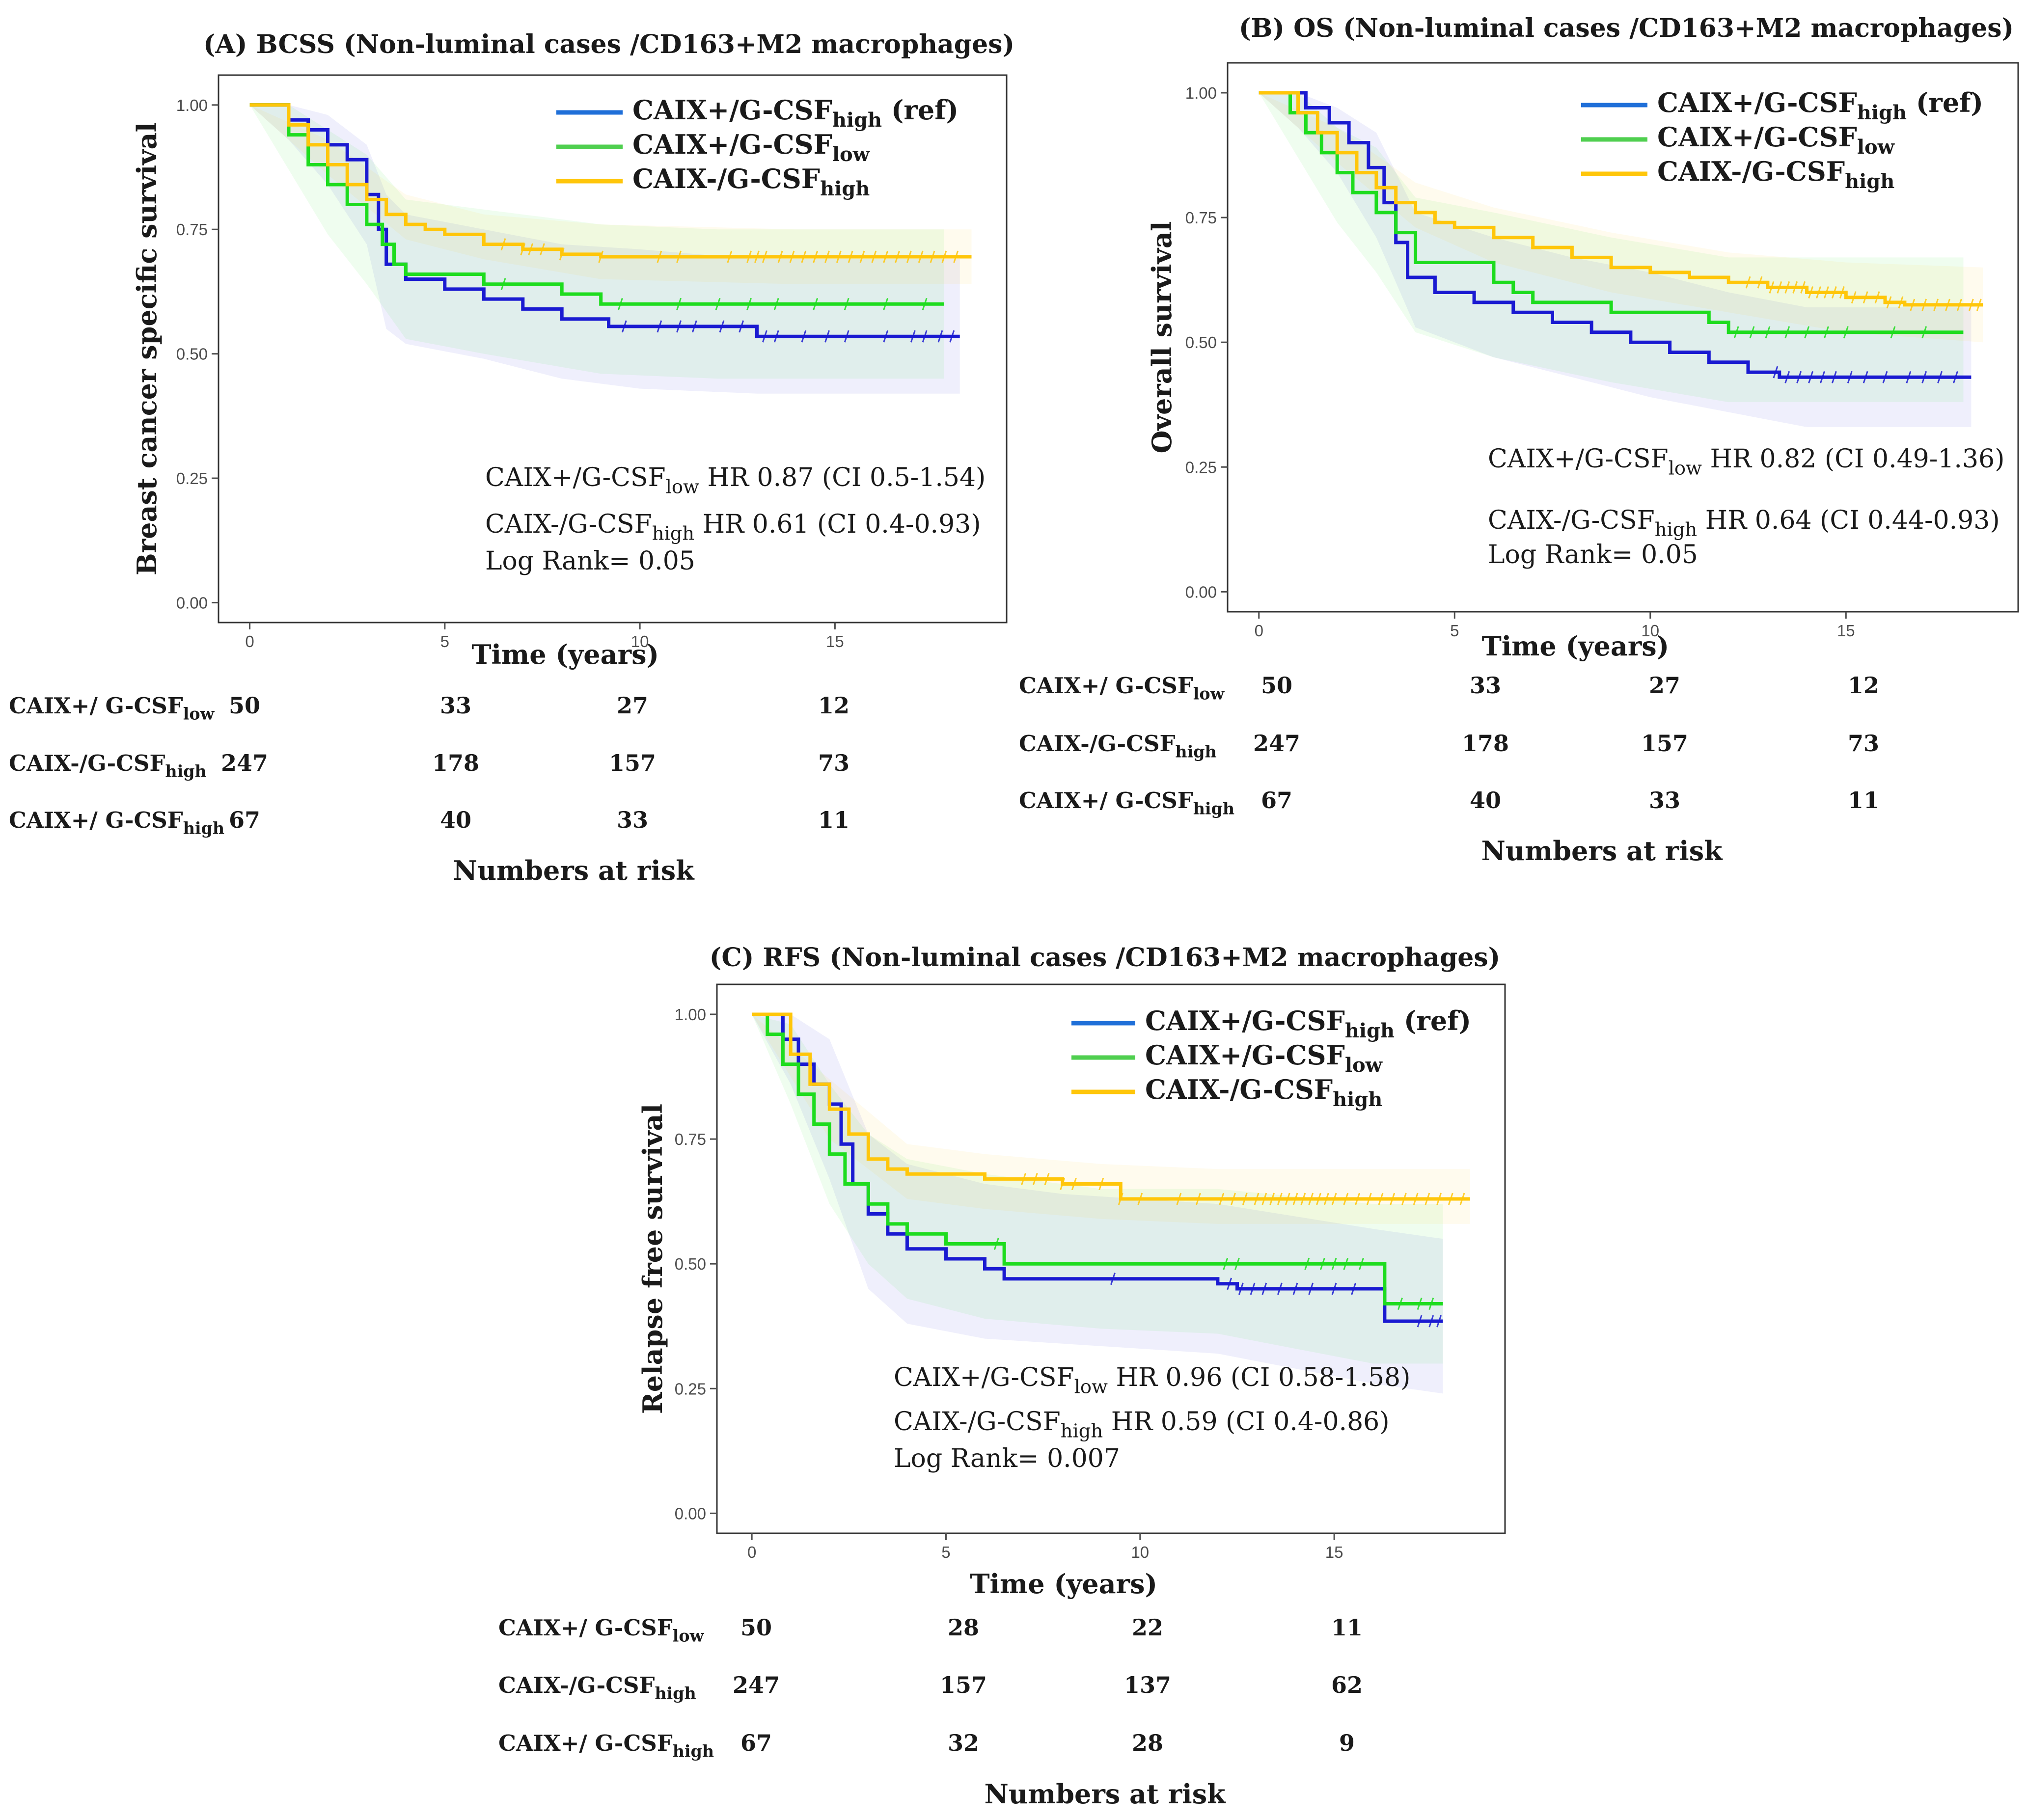 The height and width of the screenshot is (1820, 2027). I want to click on risk-count: 11, so click(1863, 800).